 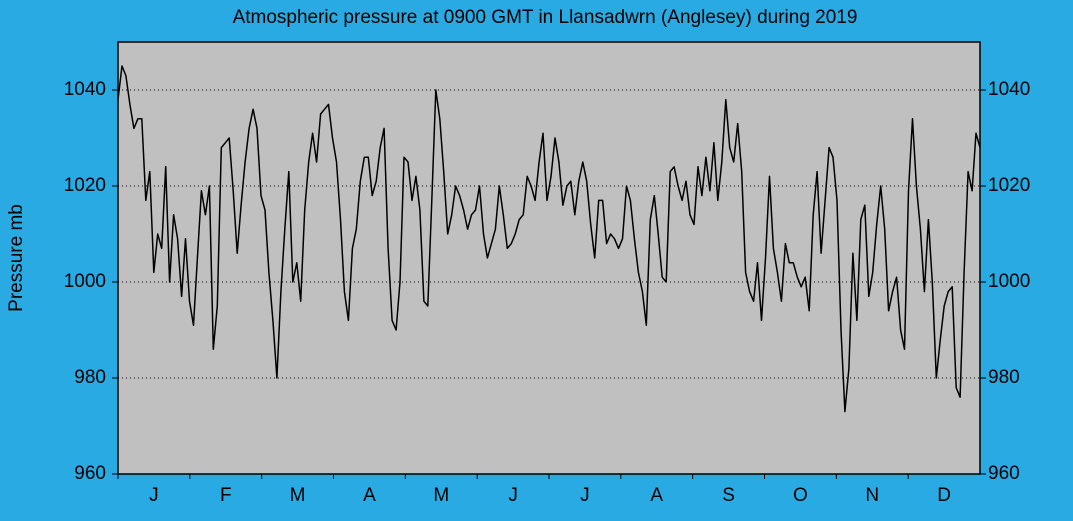 What do you see at coordinates (85, 281) in the screenshot?
I see `y-tick-label: 1000` at bounding box center [85, 281].